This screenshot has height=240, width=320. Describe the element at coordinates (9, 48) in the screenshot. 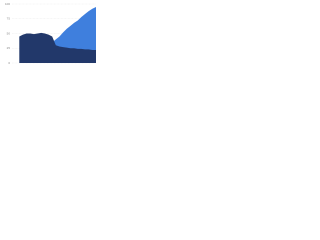

I see `y-tick-label: 25` at that location.